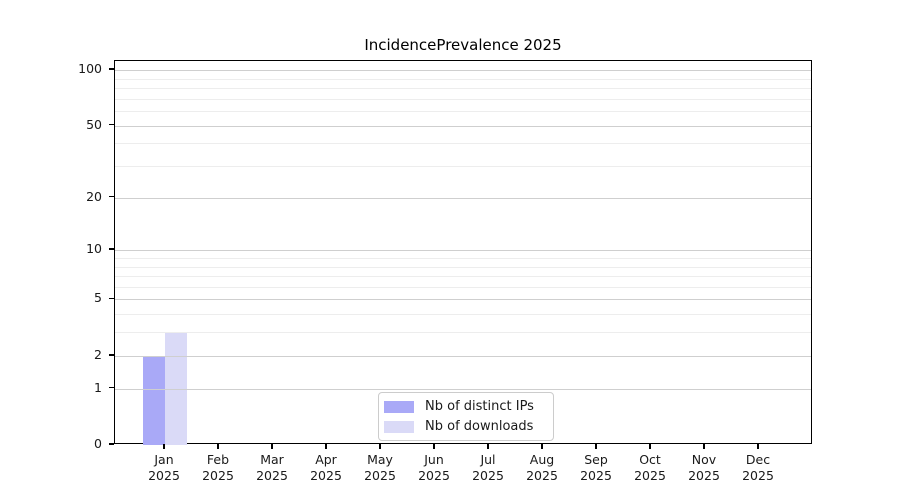 Image resolution: width=900 pixels, height=500 pixels. I want to click on x-tick-label: Jul 2025, so click(488, 468).